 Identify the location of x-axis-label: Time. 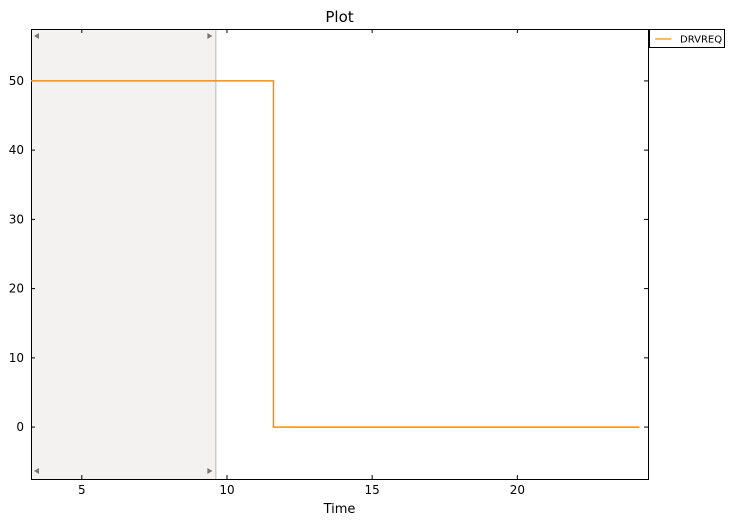
(339, 509).